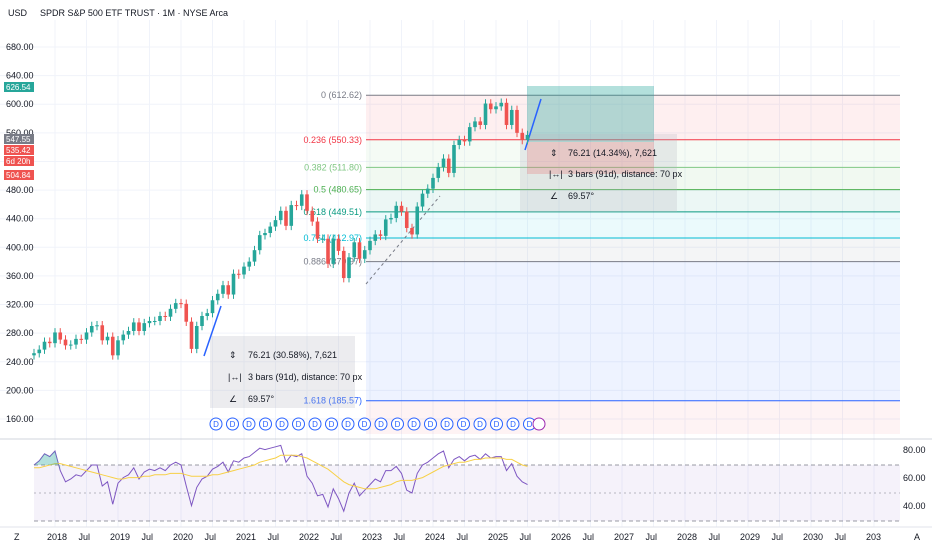 This screenshot has height=550, width=932. I want to click on price-badge-text: 6d 20h, so click(18, 161).